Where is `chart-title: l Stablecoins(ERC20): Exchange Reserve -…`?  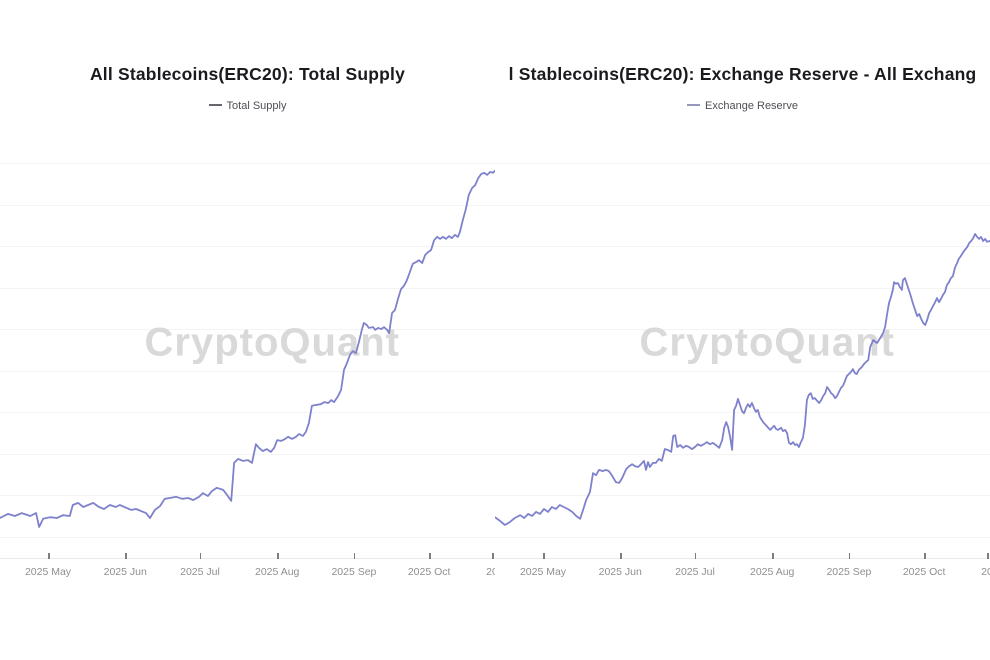
chart-title: l Stablecoins(ERC20): Exchange Reserve -… is located at coordinates (742, 74).